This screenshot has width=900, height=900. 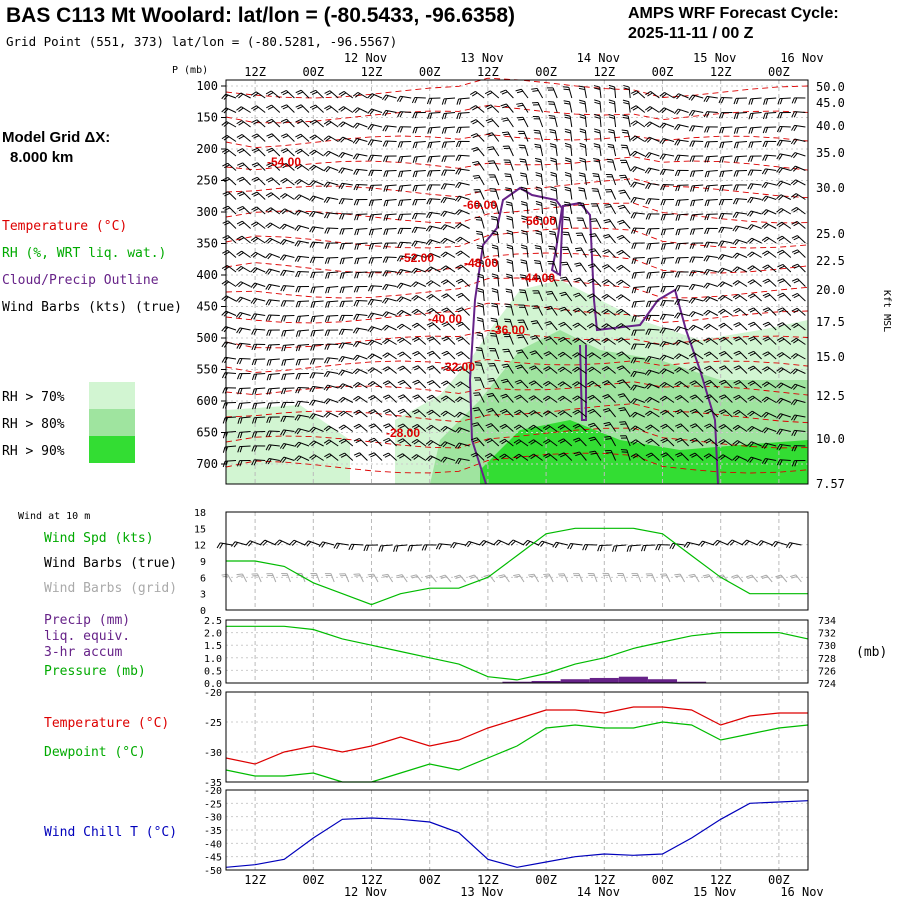 I want to click on bottom-date-label: 14 Nov, so click(x=598, y=892).